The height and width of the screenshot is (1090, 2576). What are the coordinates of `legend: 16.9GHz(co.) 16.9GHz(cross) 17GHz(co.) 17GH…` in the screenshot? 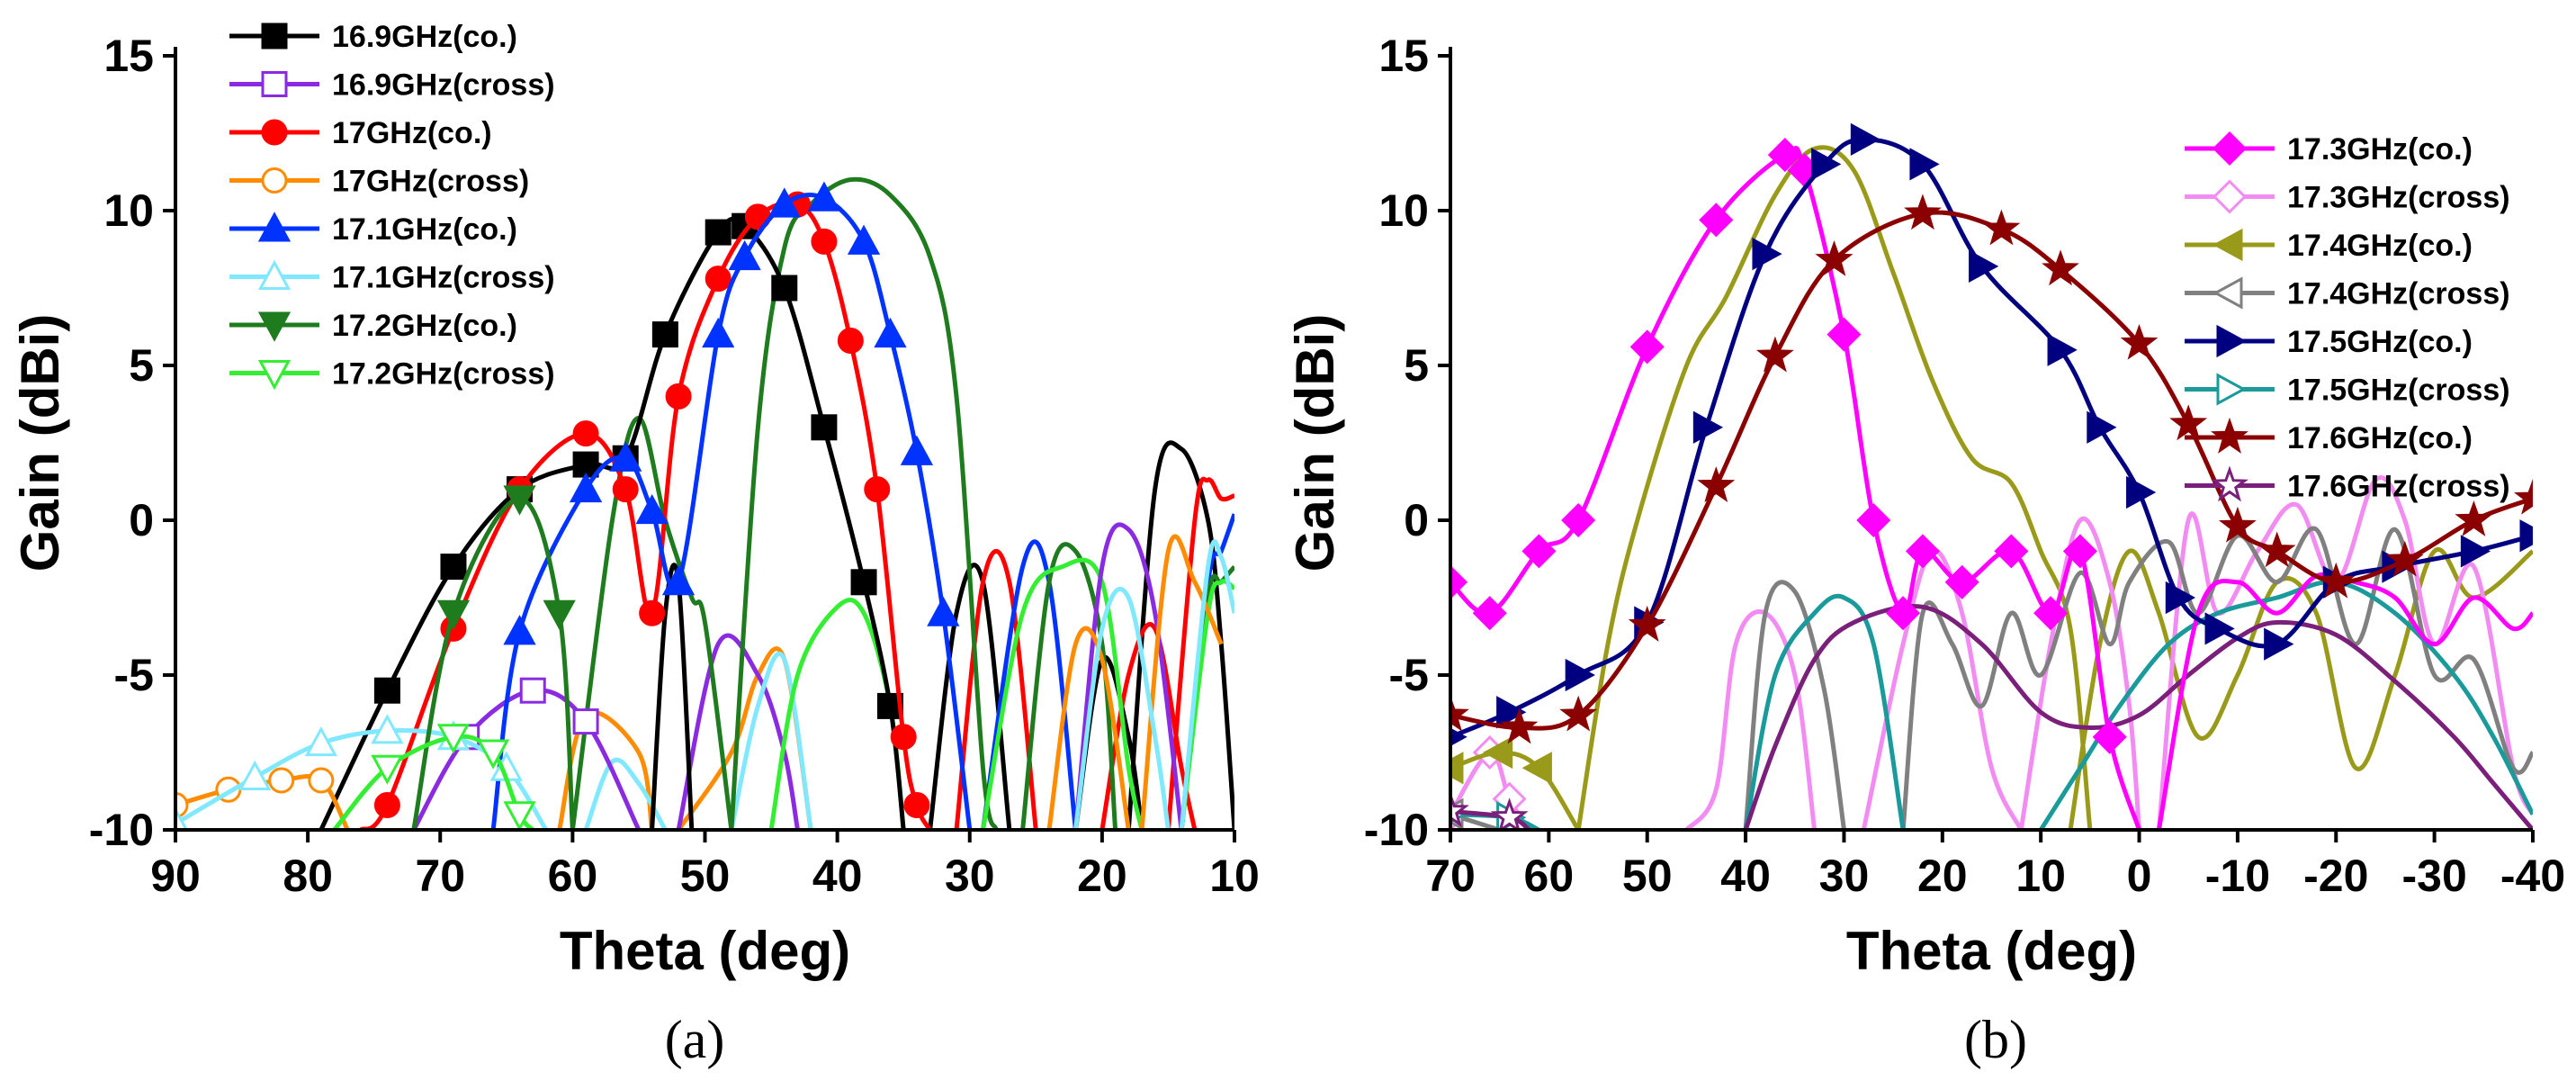 It's located at (392, 206).